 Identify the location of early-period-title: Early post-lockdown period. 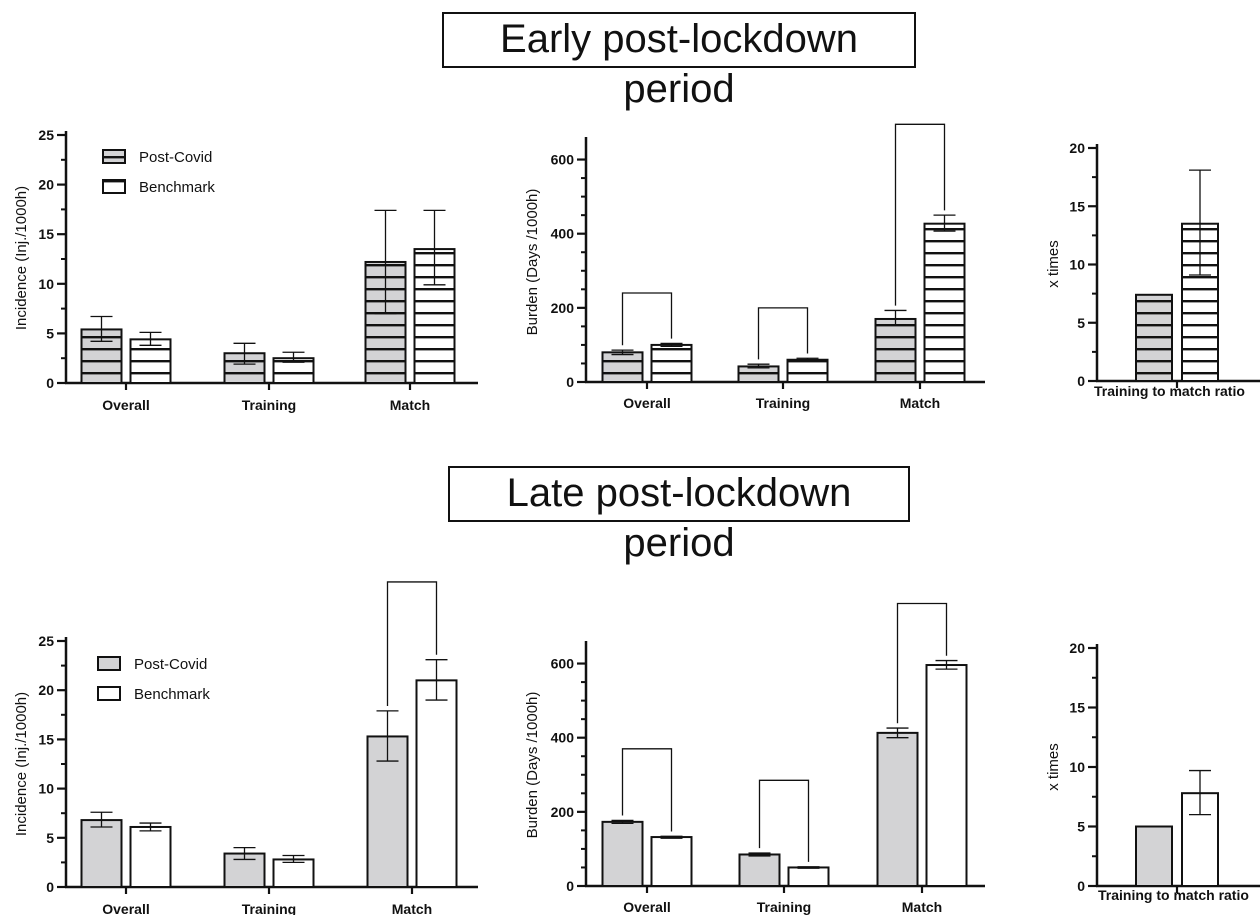
(679, 61).